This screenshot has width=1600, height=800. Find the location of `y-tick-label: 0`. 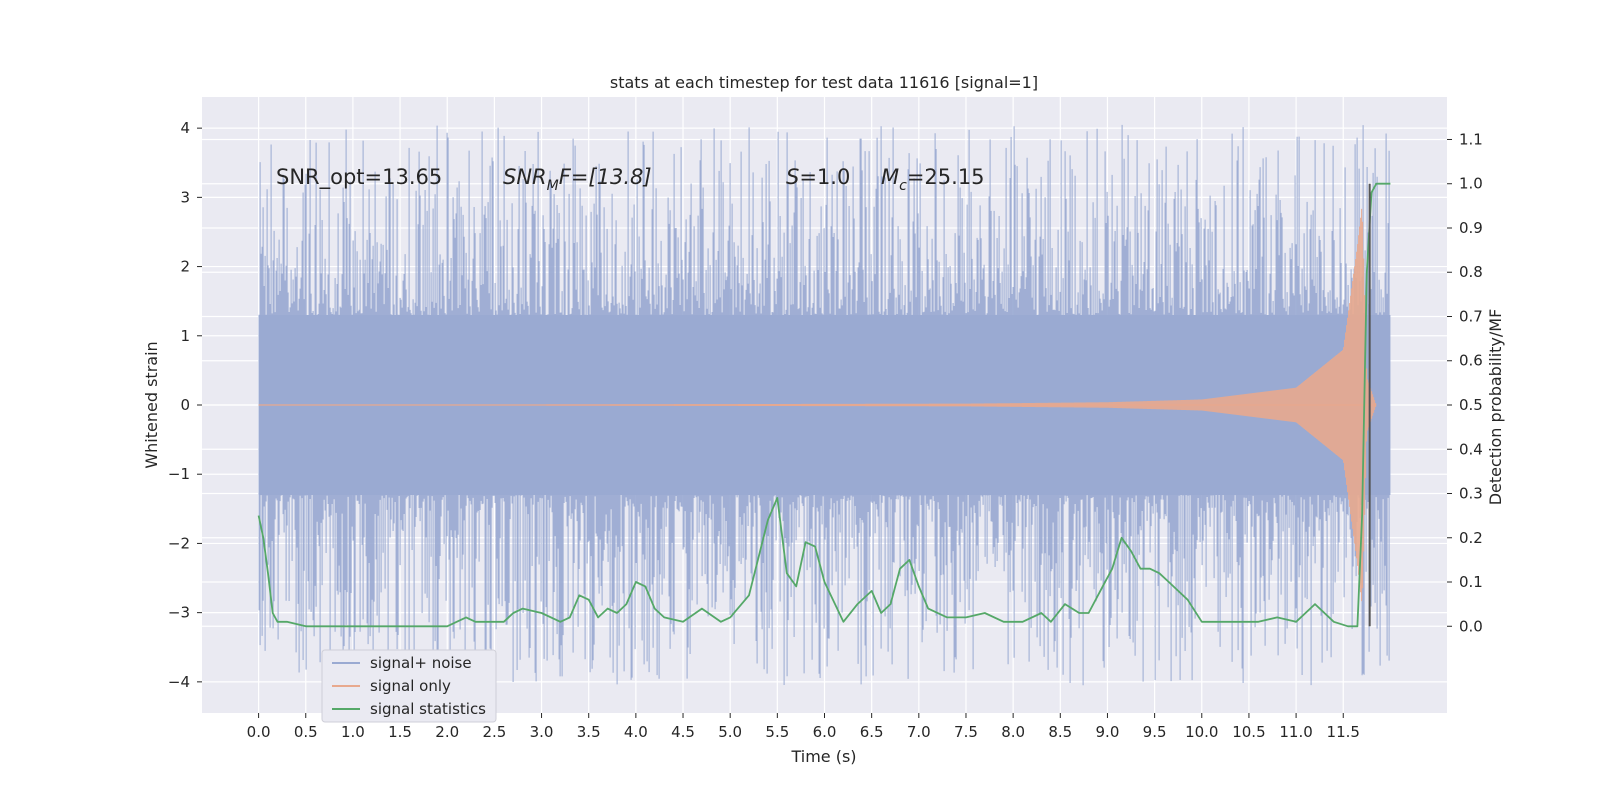

y-tick-label: 0 is located at coordinates (185, 405).